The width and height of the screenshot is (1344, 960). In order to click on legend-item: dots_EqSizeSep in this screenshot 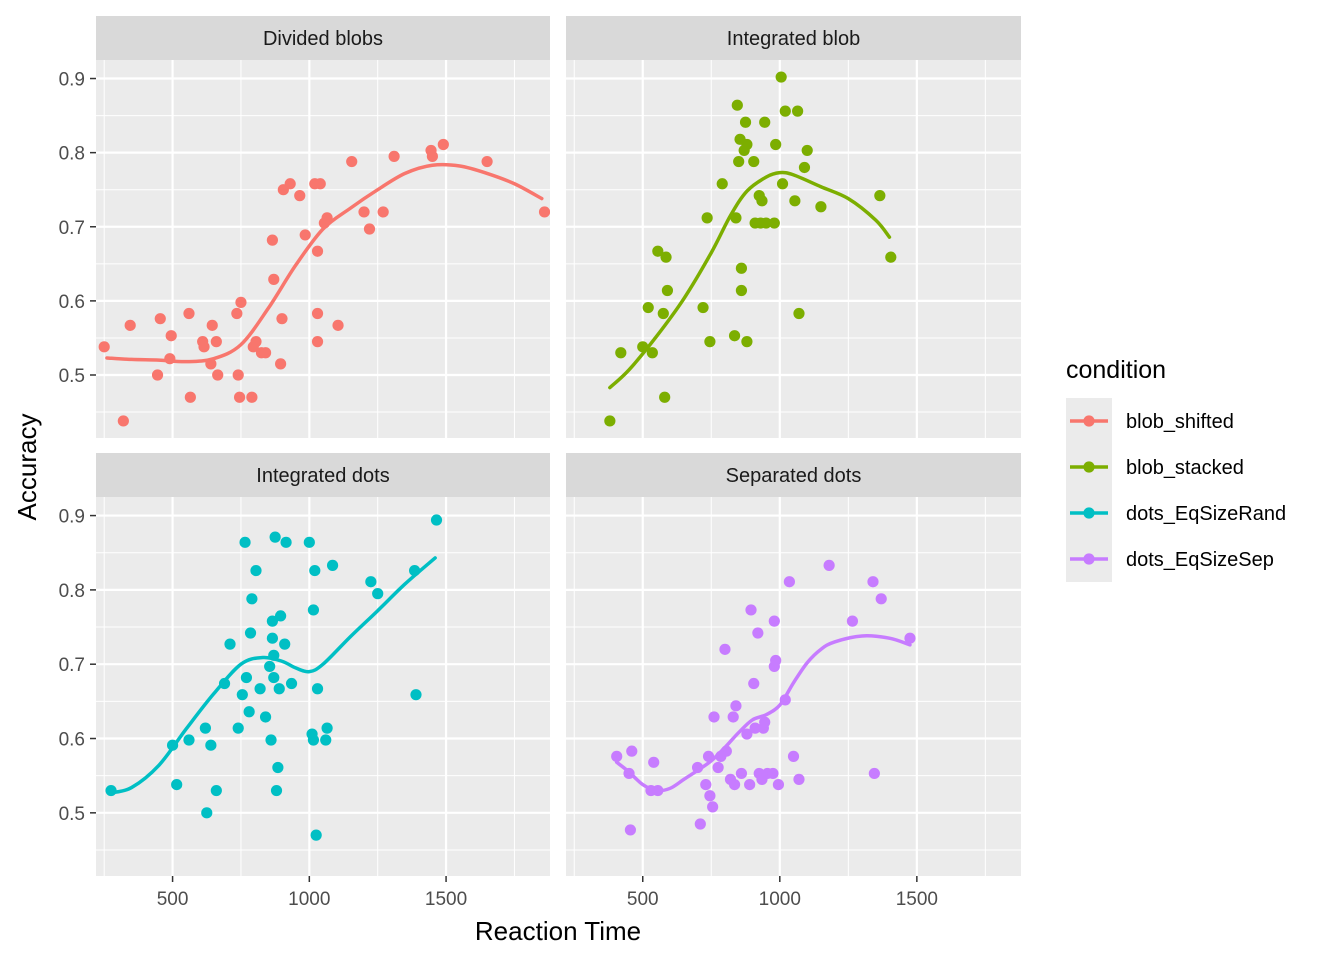, I will do `click(1172, 560)`.